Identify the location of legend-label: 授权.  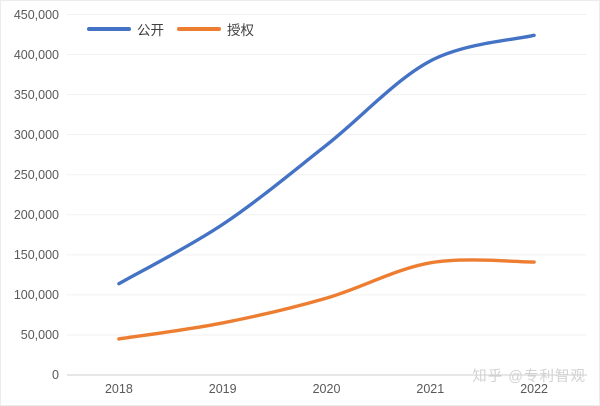
(240, 30).